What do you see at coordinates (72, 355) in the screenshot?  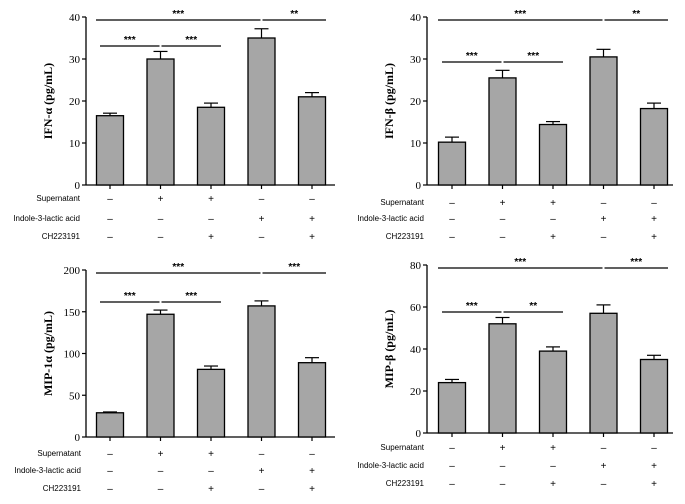 I see `y-tick-label: 100` at bounding box center [72, 355].